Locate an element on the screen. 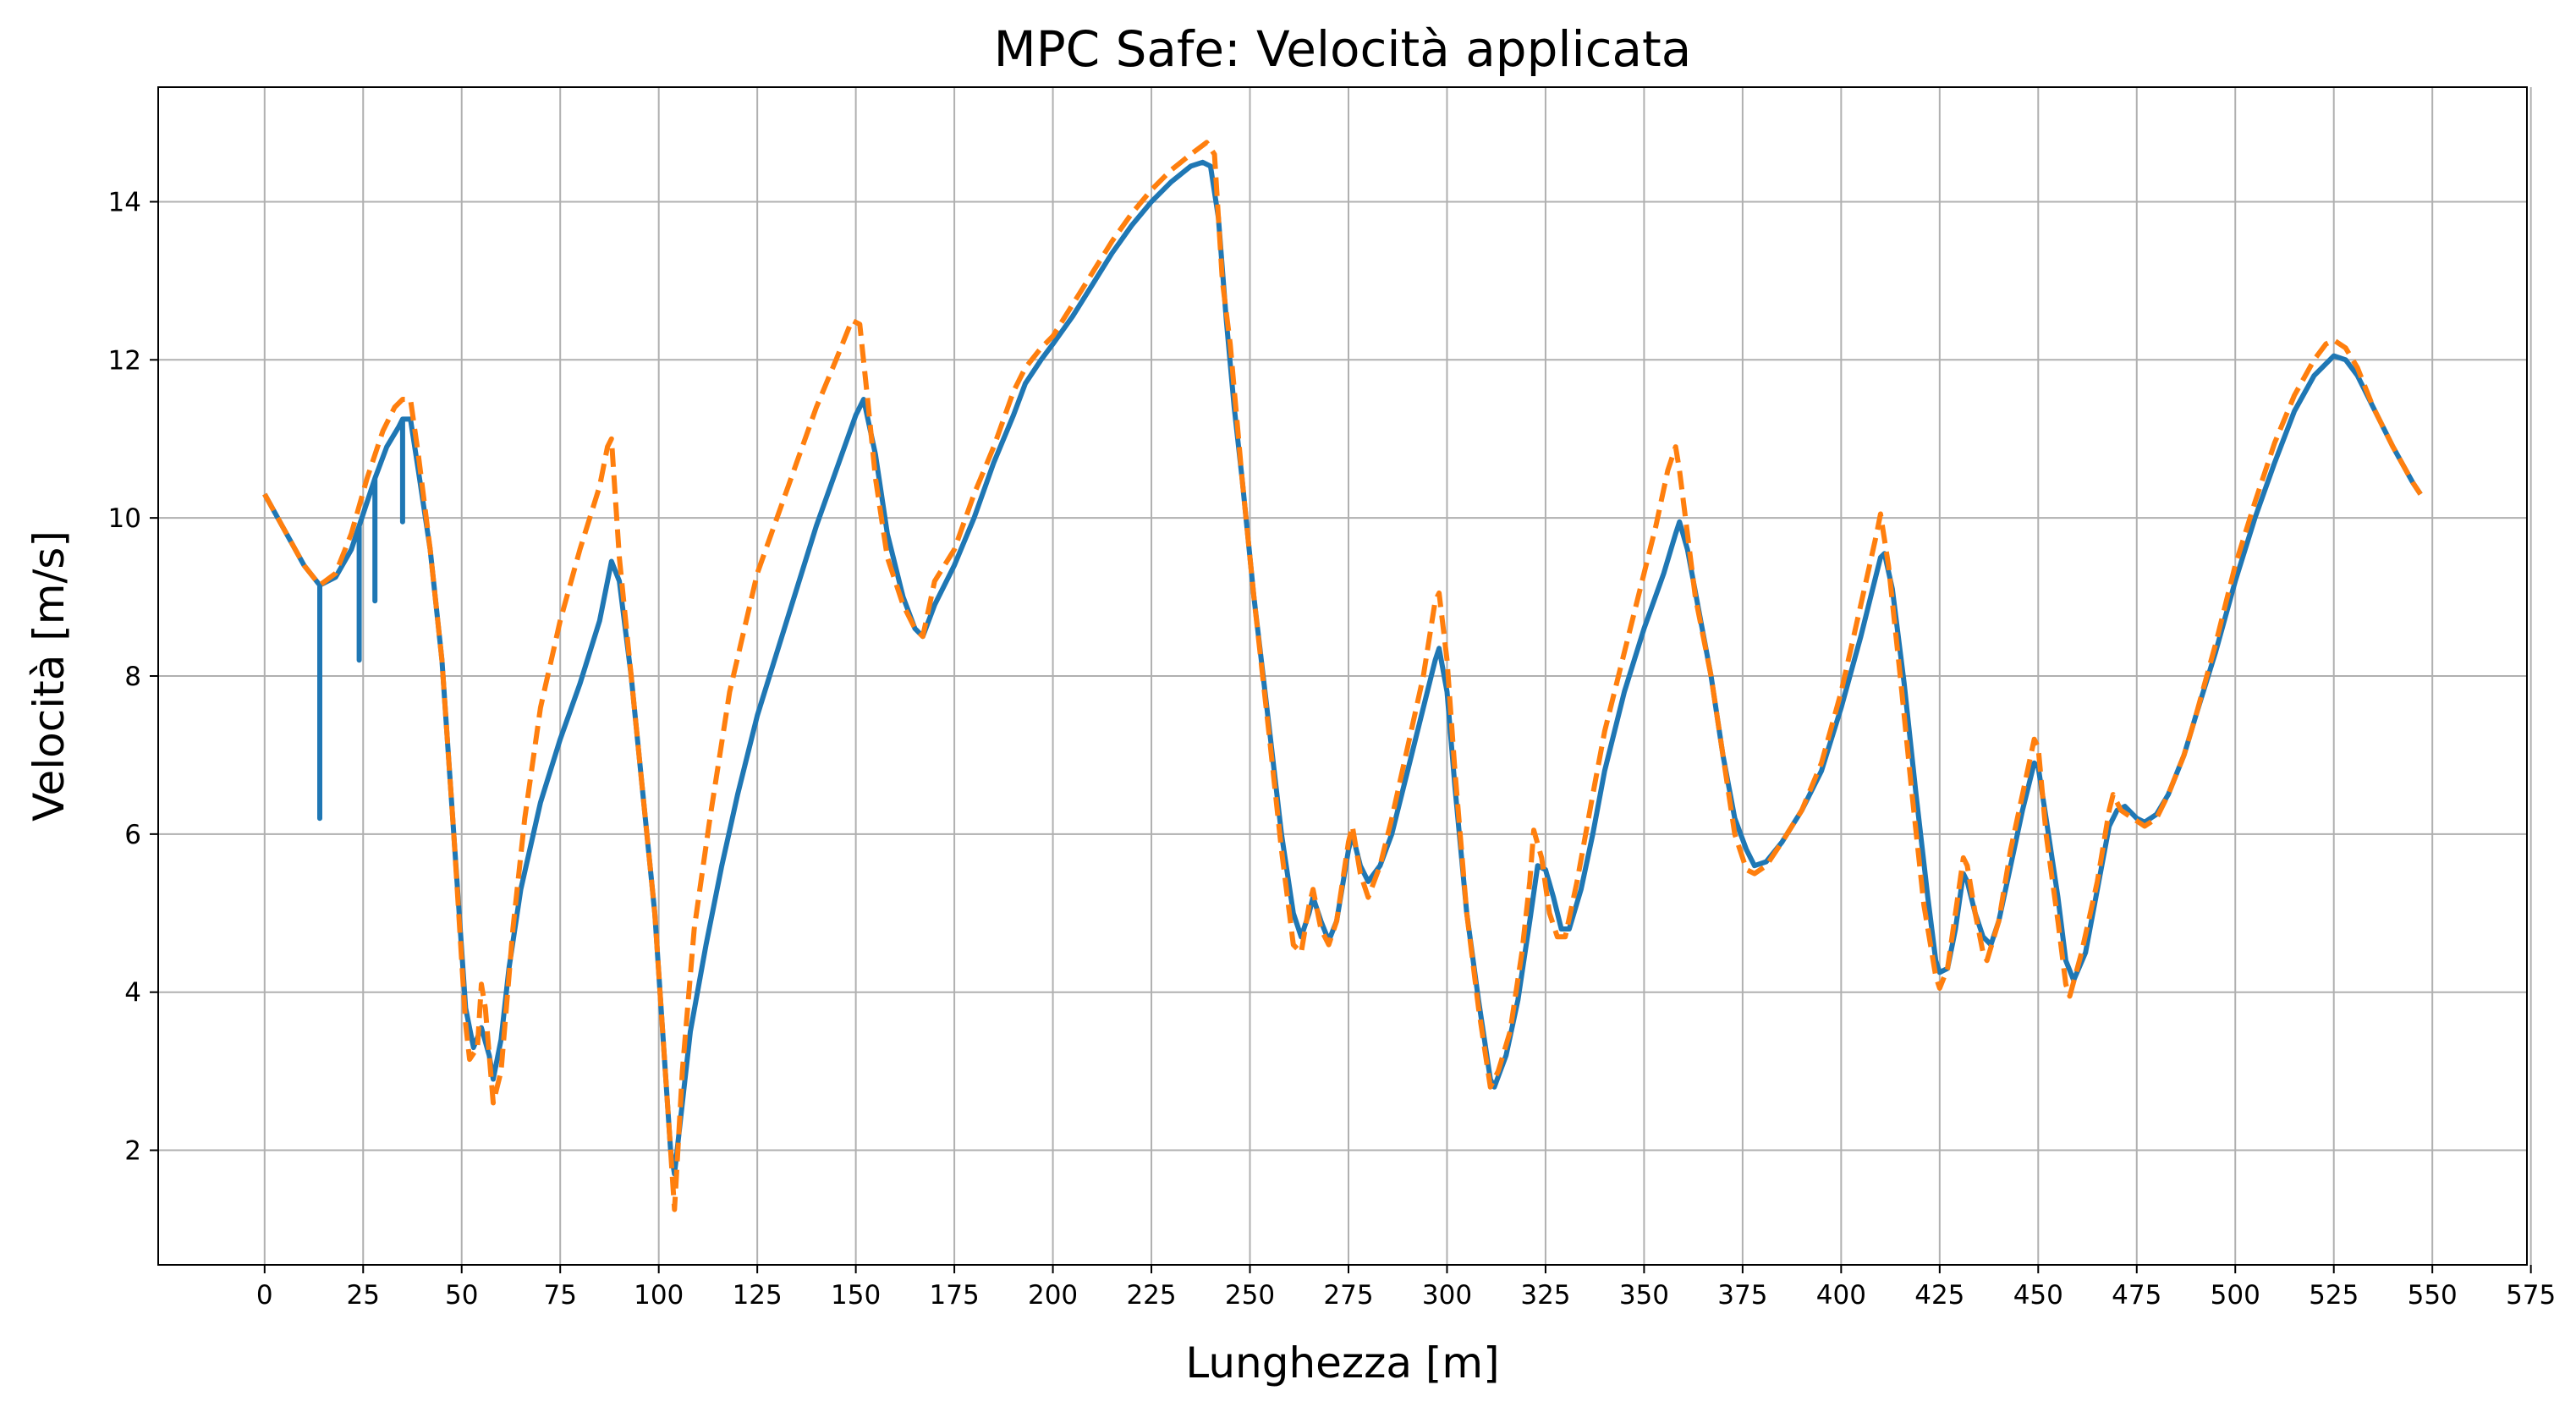  x-tick-label: 450 is located at coordinates (2038, 1295).